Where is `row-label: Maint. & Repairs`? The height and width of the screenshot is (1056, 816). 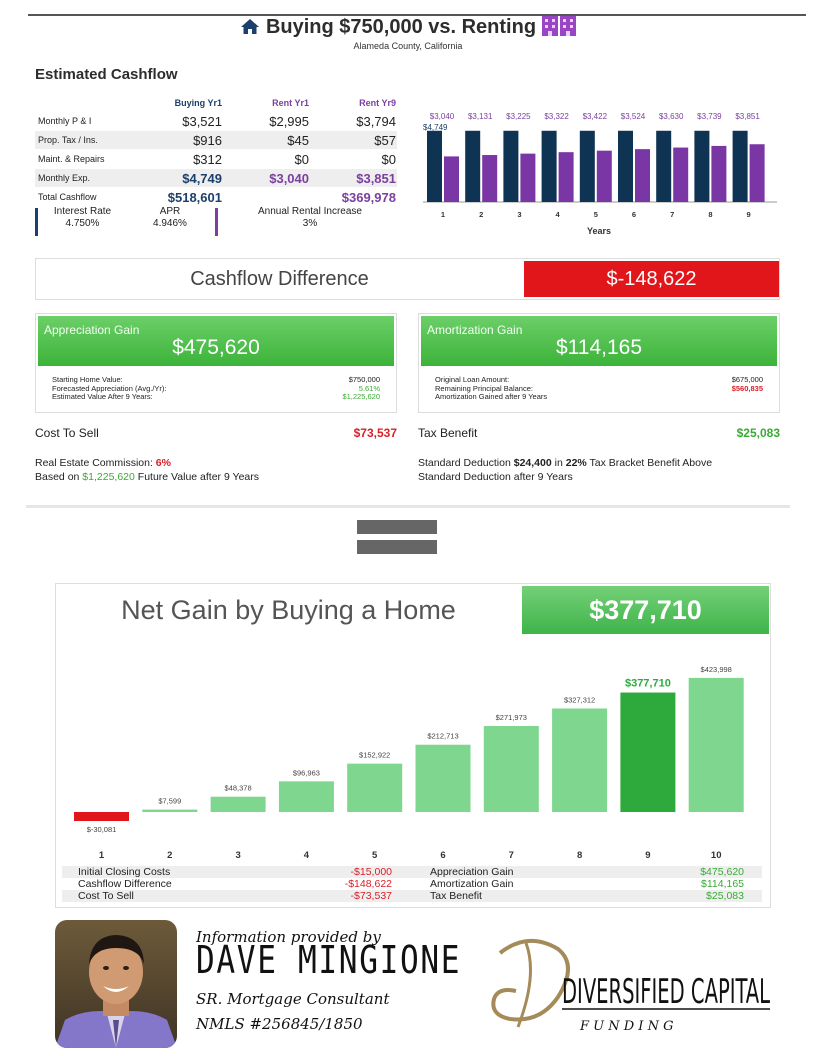 row-label: Maint. & Repairs is located at coordinates (71, 159).